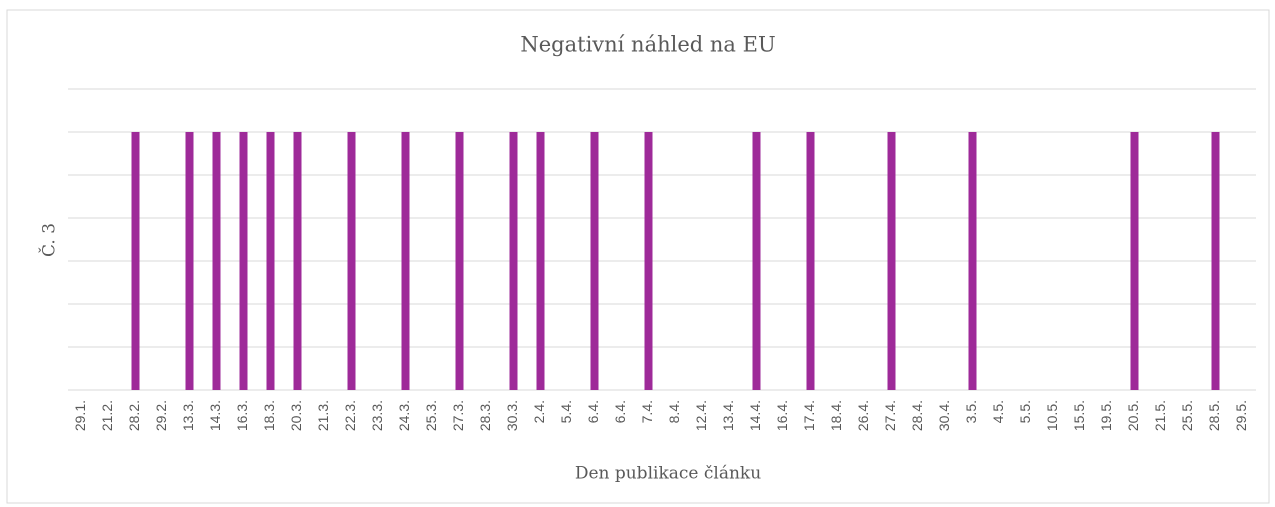 The image size is (1275, 507). I want to click on x-tick-label: 25.3., so click(431, 415).